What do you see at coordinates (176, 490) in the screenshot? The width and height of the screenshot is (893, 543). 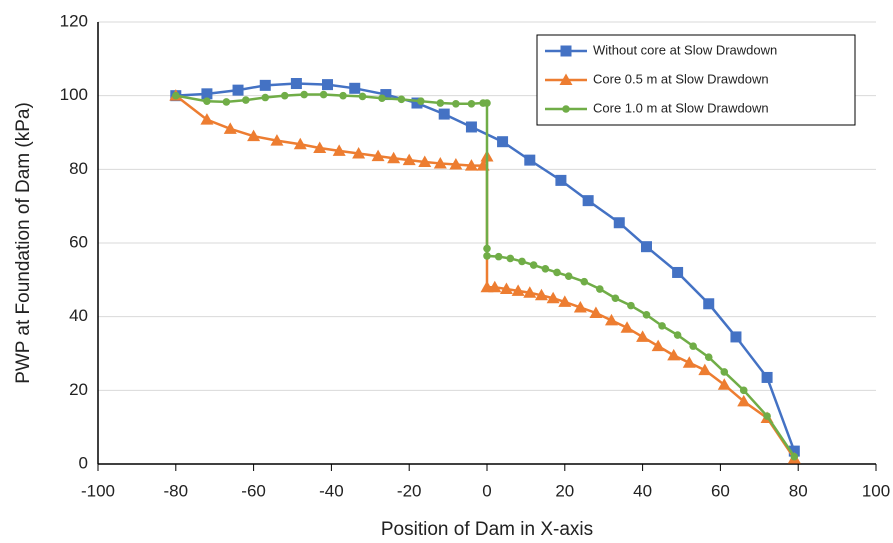 I see `x-tick-label: -80` at bounding box center [176, 490].